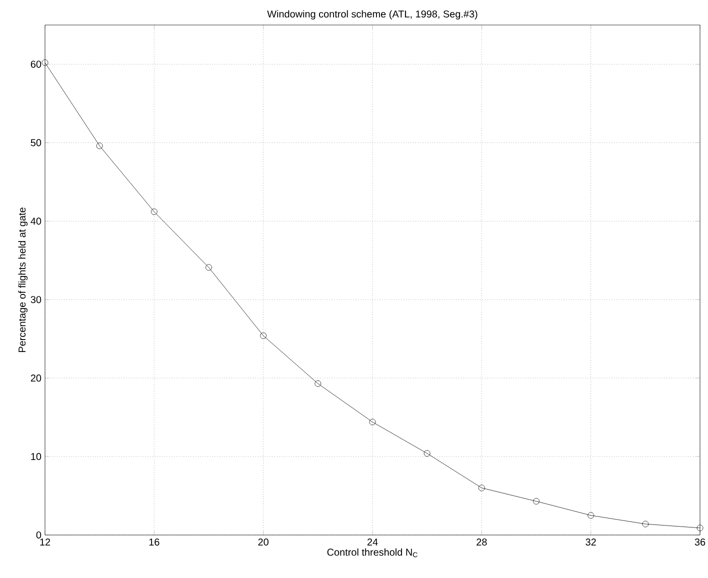  I want to click on x-tick-label: 36, so click(700, 542).